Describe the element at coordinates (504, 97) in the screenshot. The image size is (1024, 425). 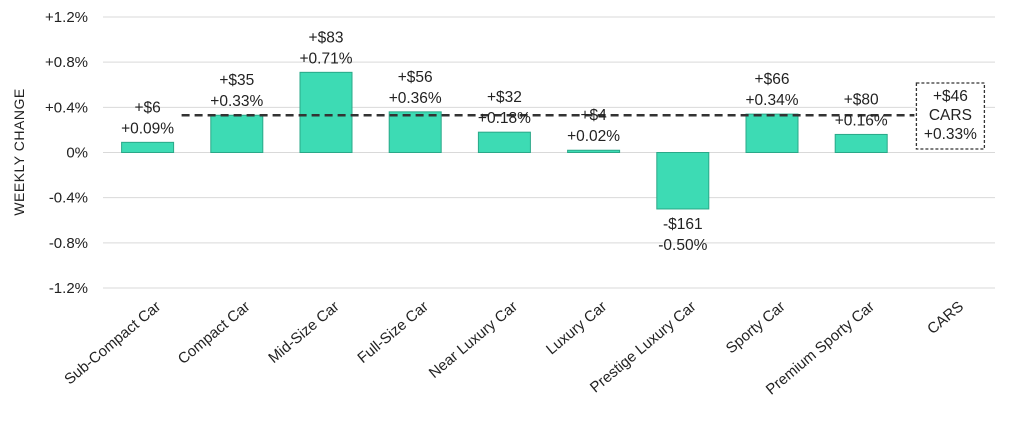
I see `dollar-label: +$32` at that location.